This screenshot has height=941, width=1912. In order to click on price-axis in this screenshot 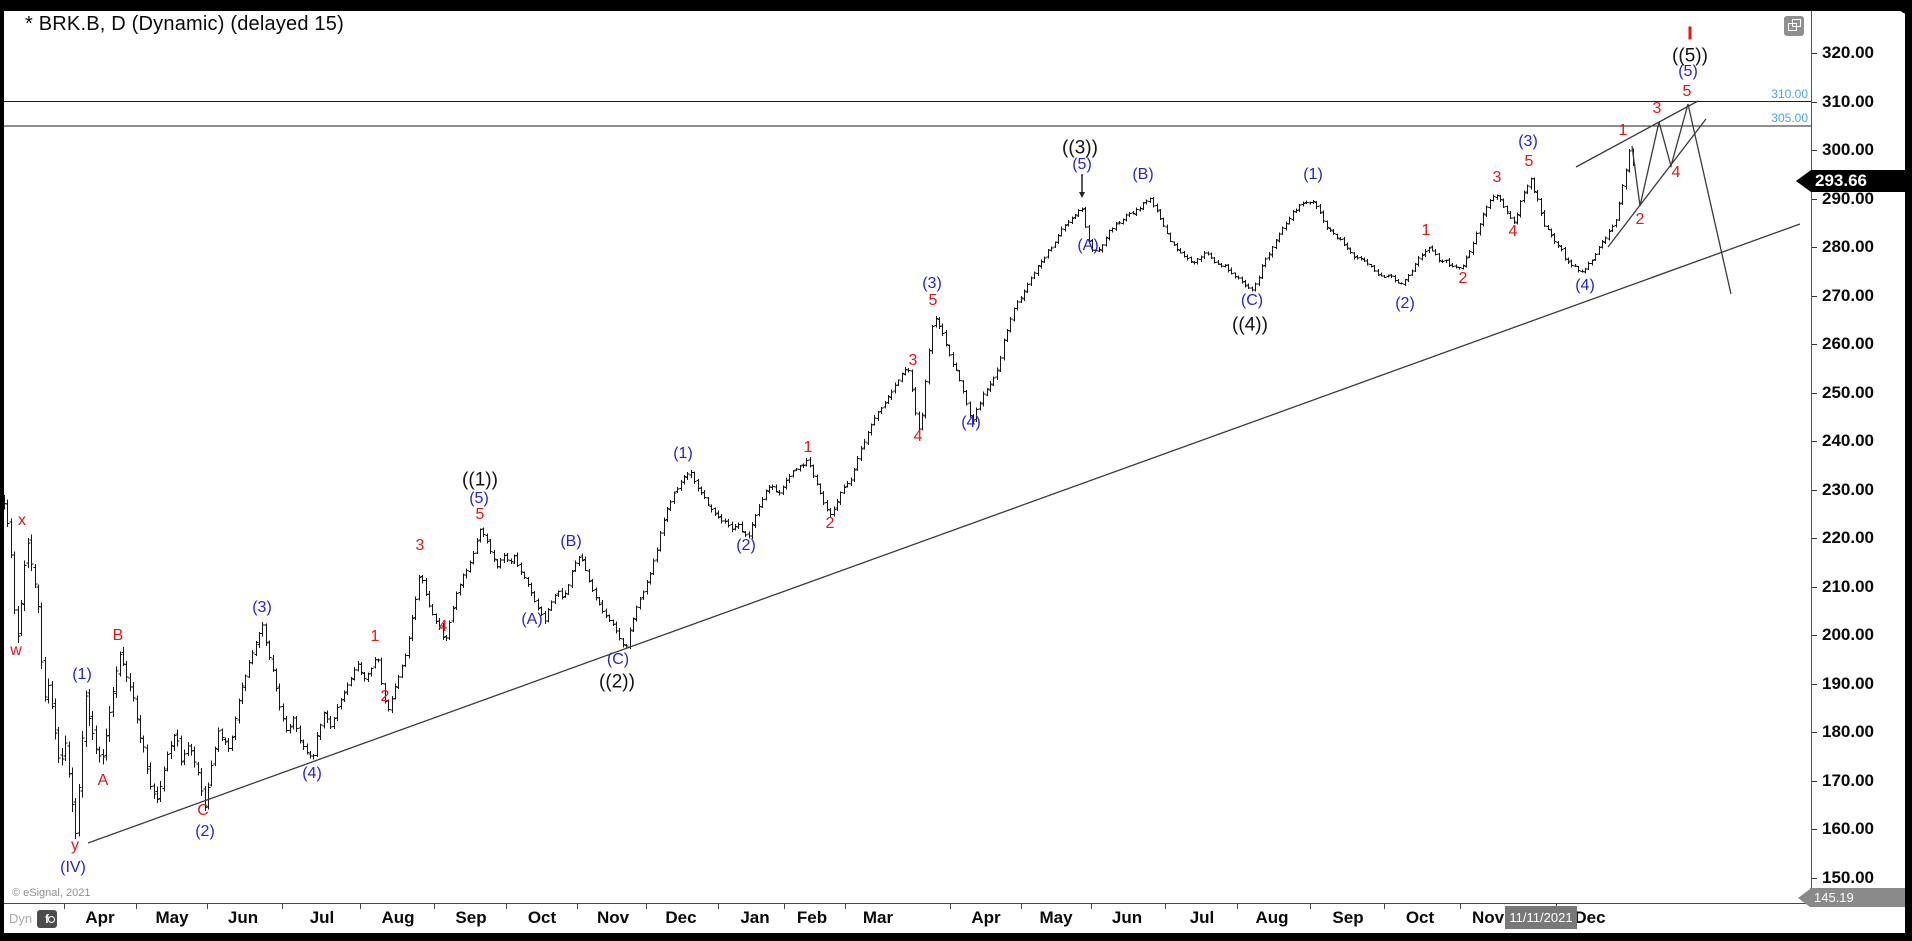, I will do `click(1858, 472)`.